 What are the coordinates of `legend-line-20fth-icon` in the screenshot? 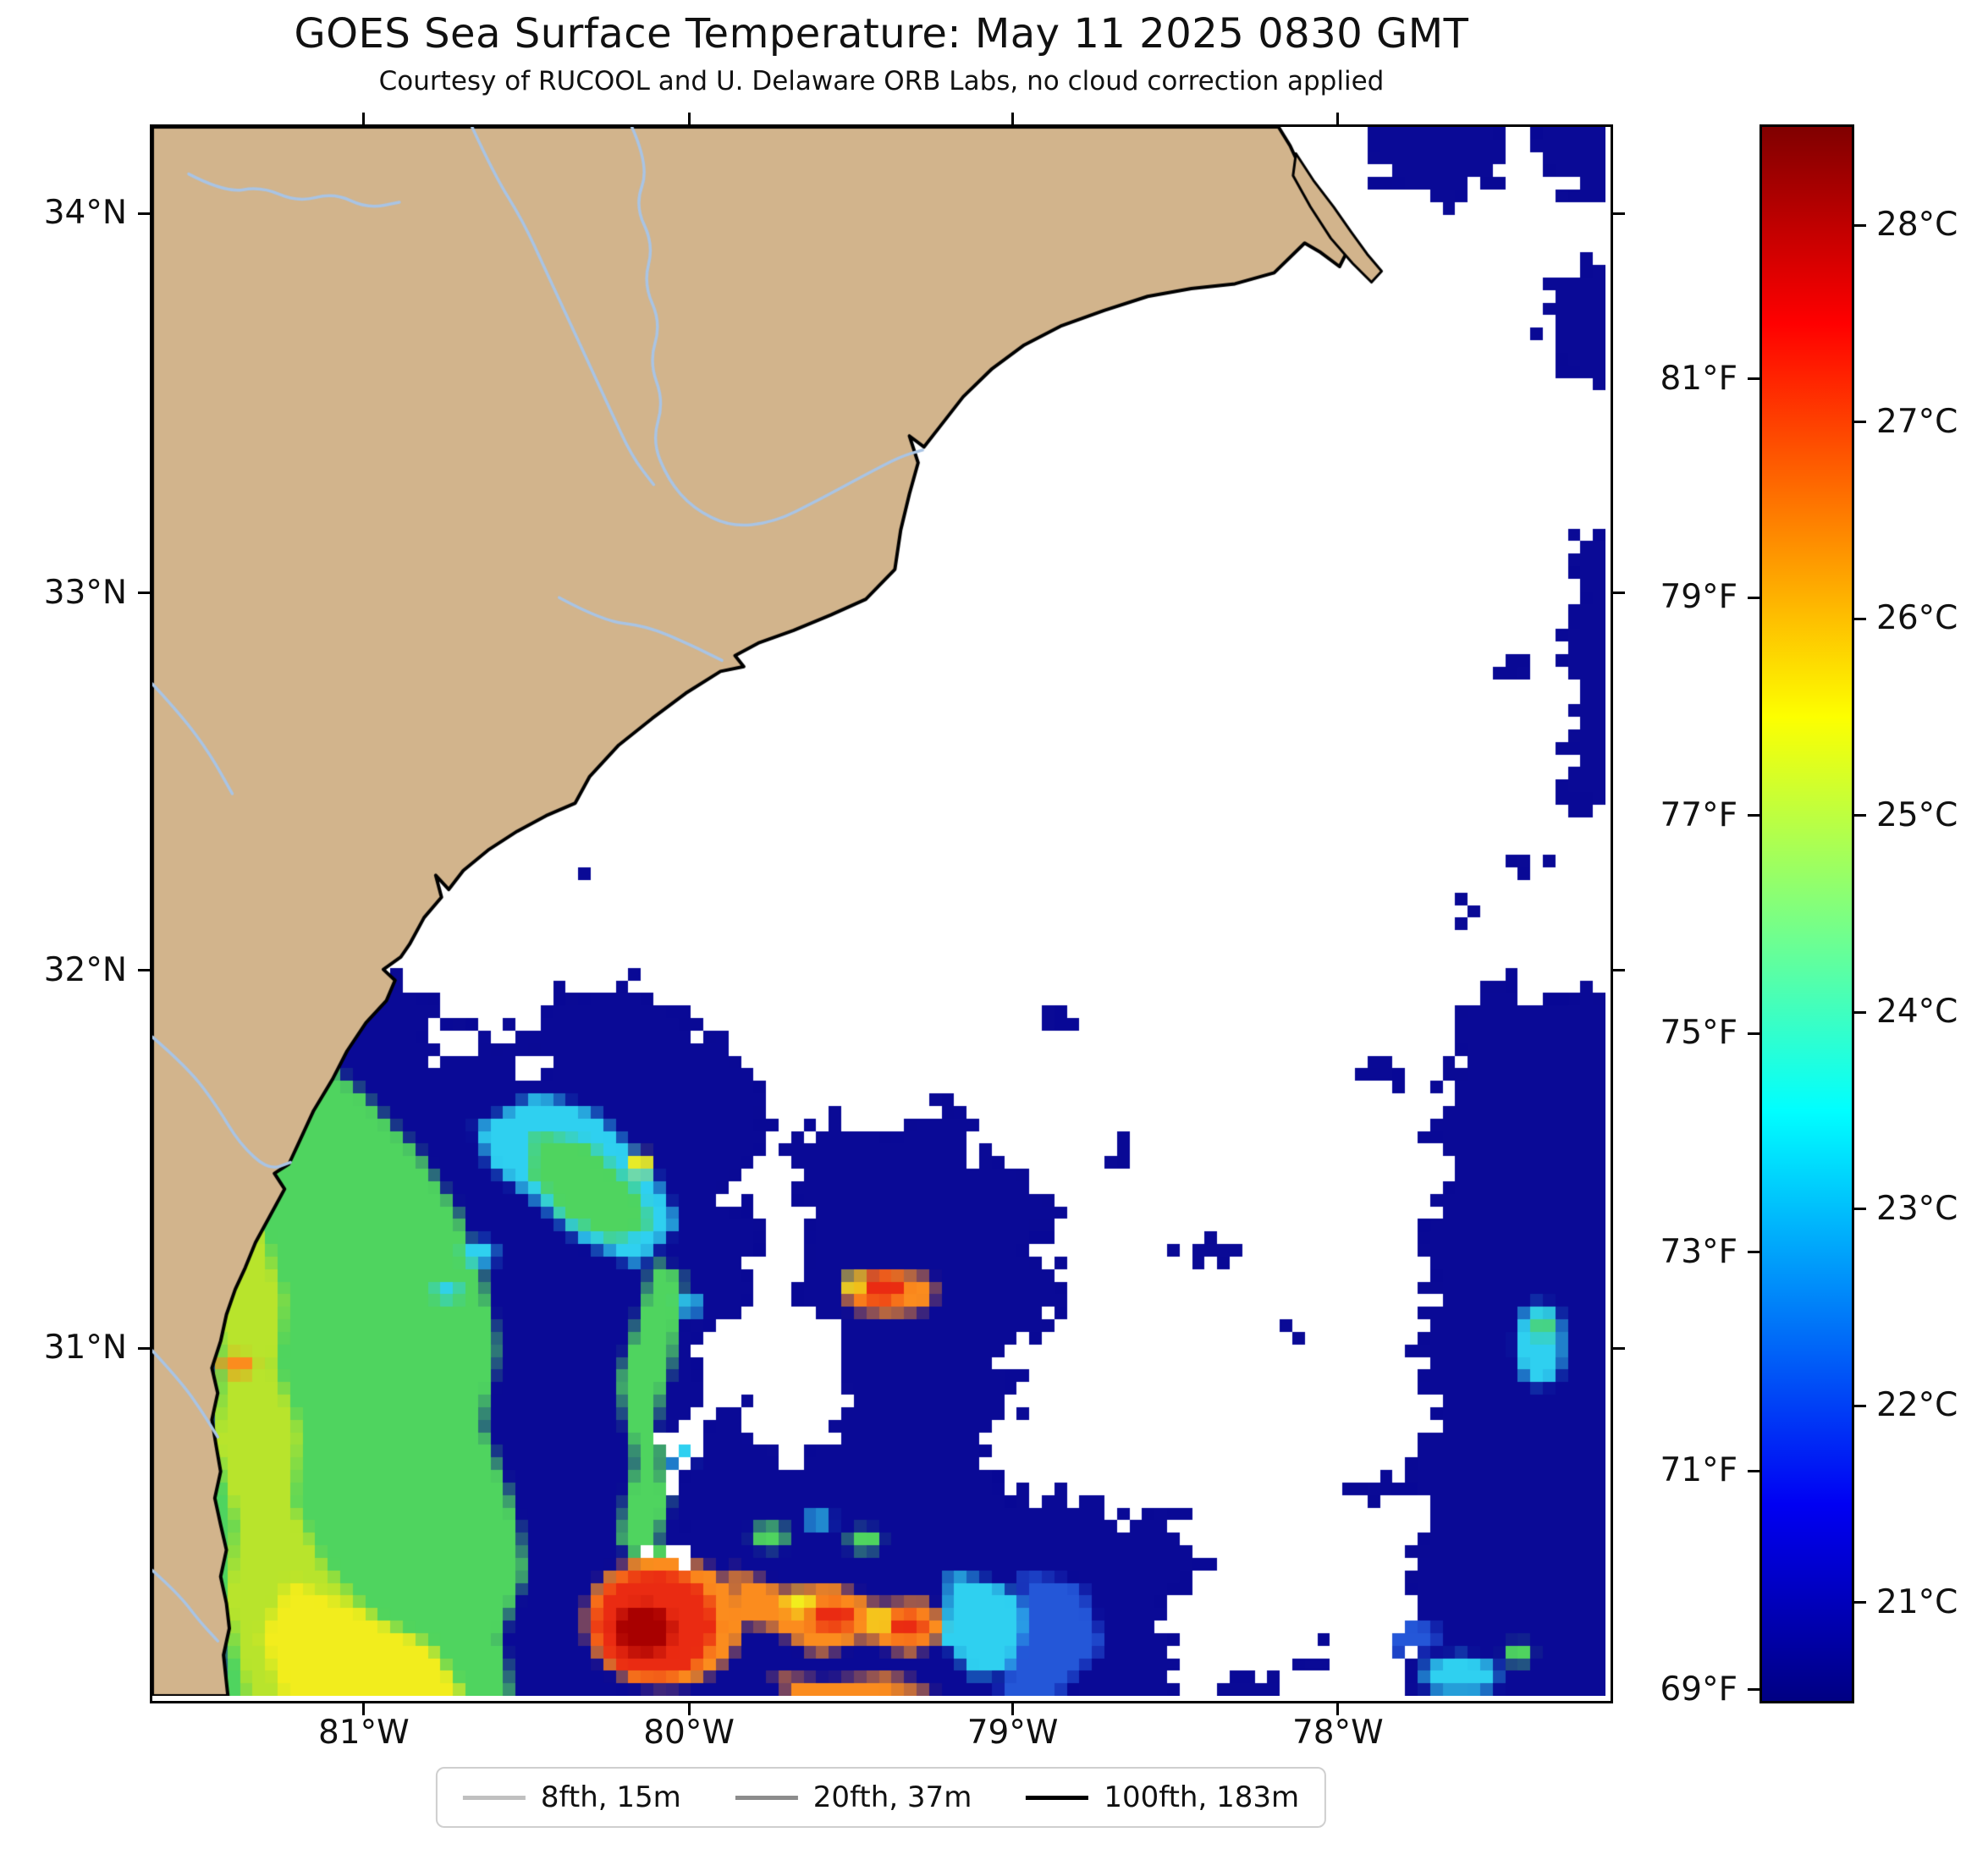 It's located at (766, 1798).